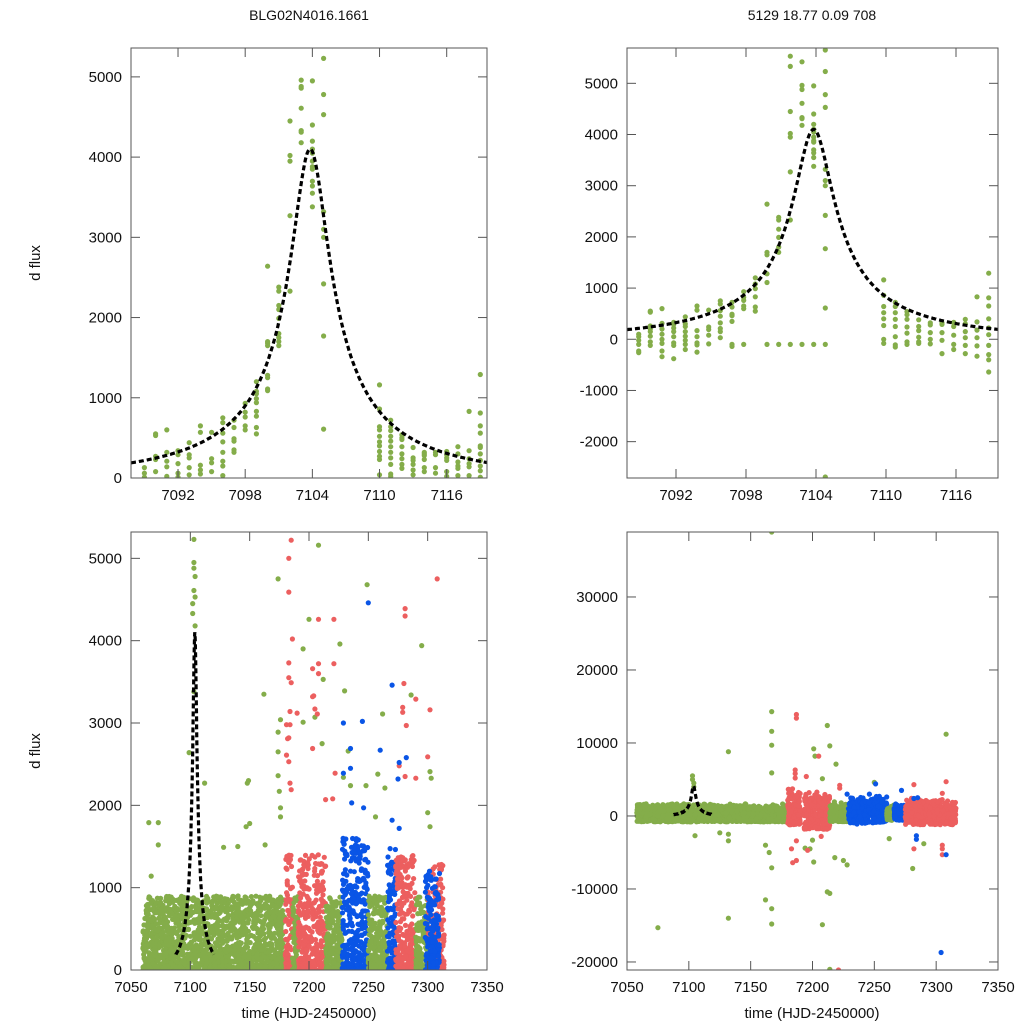 This screenshot has width=1024, height=1024. What do you see at coordinates (815, 495) in the screenshot?
I see `x-tick-label: 7104` at bounding box center [815, 495].